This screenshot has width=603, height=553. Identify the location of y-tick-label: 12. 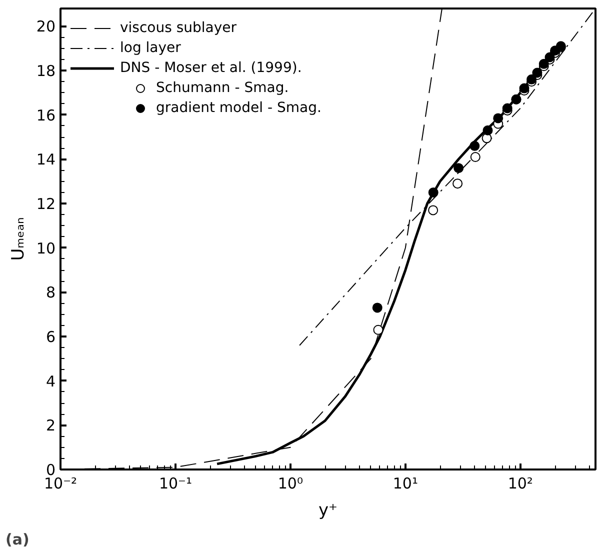
(46, 204).